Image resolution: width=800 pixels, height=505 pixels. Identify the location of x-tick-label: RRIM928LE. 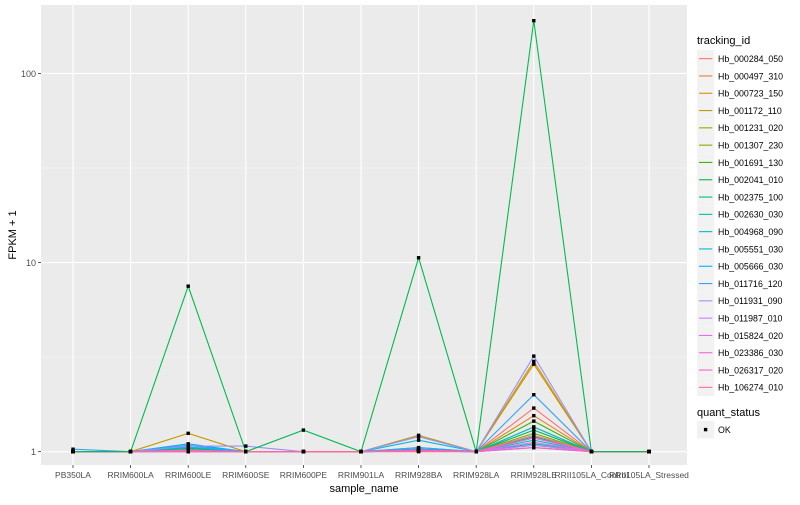
(534, 475).